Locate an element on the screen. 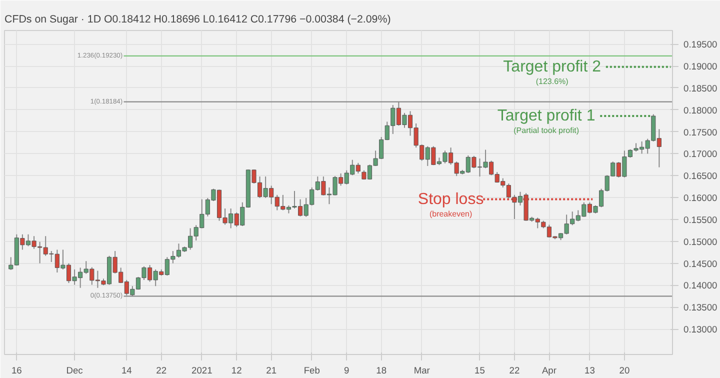  y-tick-label: 0.13500 is located at coordinates (701, 307).